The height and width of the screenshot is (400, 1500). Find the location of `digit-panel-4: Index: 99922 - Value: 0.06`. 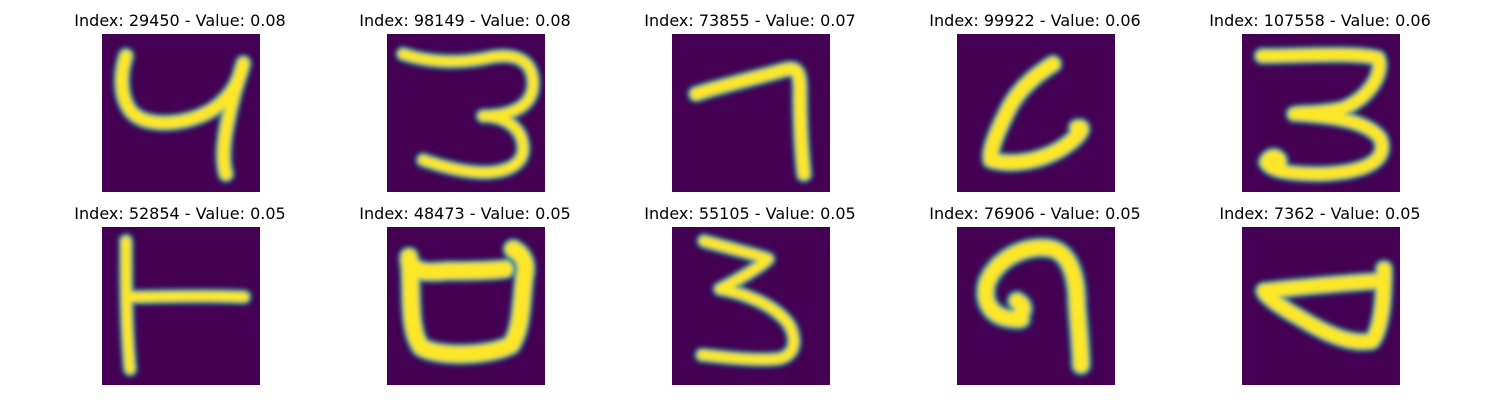

digit-panel-4: Index: 99922 - Value: 0.06 is located at coordinates (1035, 106).